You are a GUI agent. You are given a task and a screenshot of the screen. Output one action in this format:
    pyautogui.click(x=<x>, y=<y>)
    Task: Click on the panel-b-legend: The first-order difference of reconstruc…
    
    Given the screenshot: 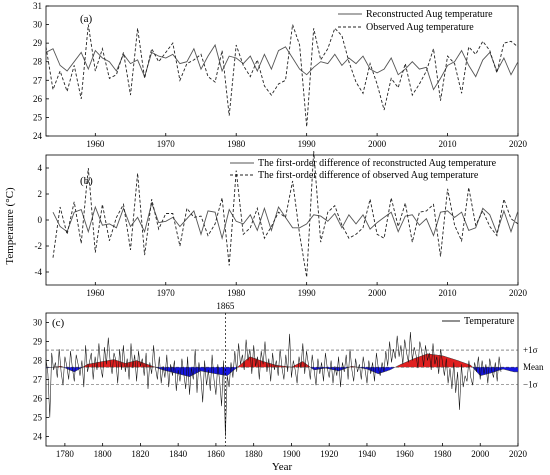 What is the action you would take?
    pyautogui.click(x=363, y=169)
    